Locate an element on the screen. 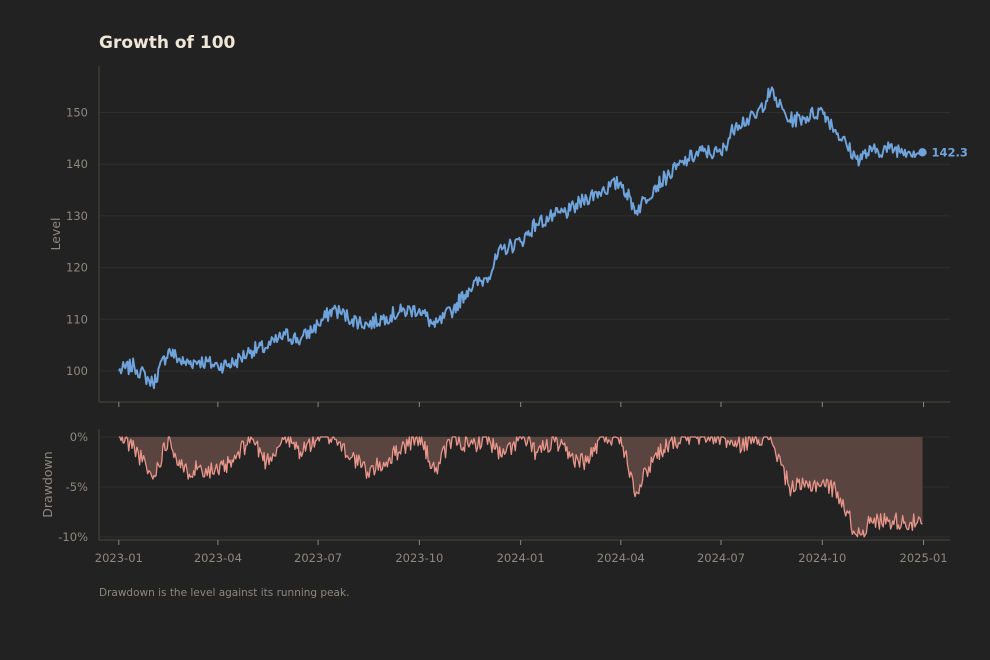 Image resolution: width=990 pixels, height=660 pixels. drawdown-area is located at coordinates (520, 487).